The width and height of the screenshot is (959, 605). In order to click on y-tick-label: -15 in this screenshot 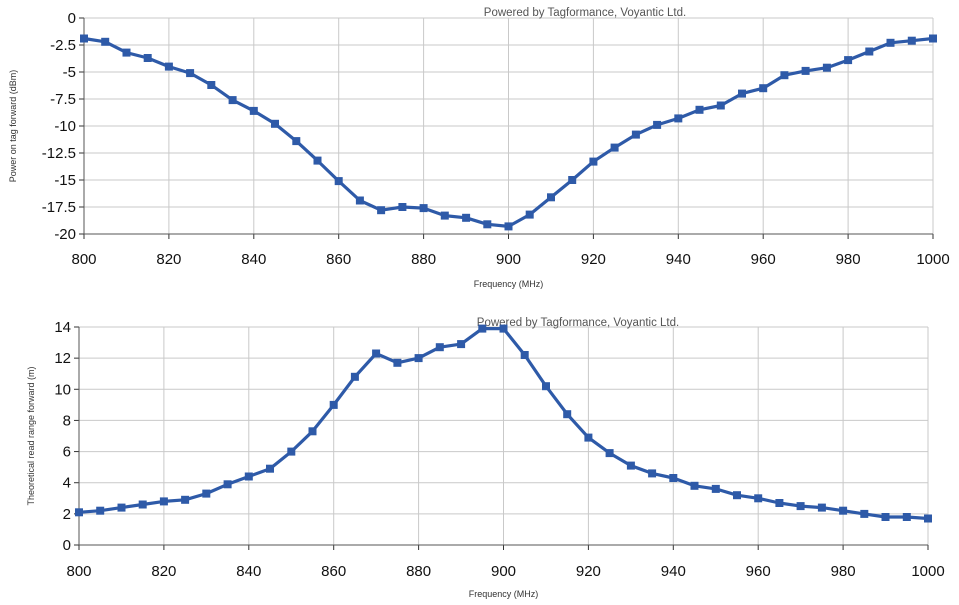, I will do `click(65, 180)`.